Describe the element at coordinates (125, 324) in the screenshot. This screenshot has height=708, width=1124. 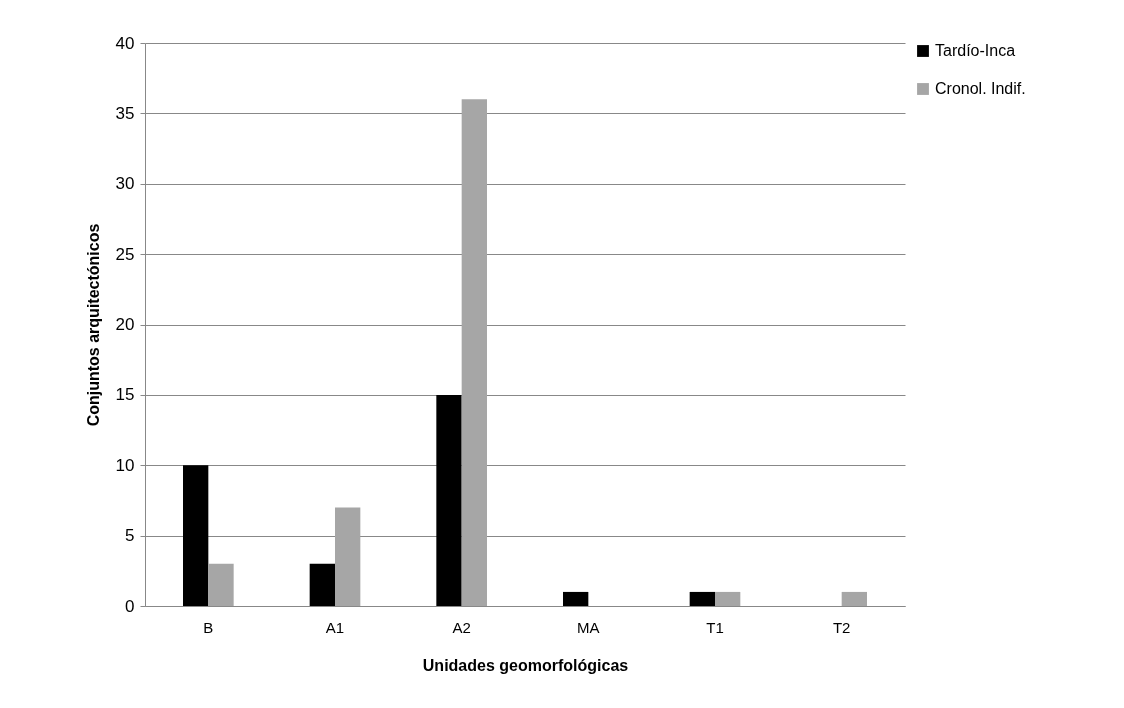
I see `y-tick-label: 20` at that location.